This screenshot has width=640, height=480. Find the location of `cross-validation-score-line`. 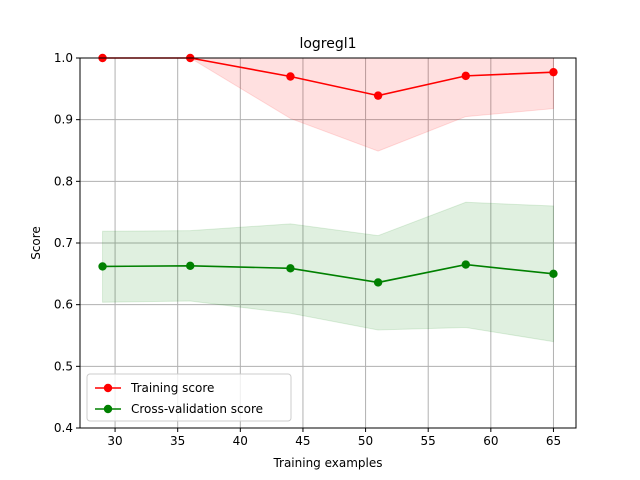

cross-validation-score-line is located at coordinates (328, 273).